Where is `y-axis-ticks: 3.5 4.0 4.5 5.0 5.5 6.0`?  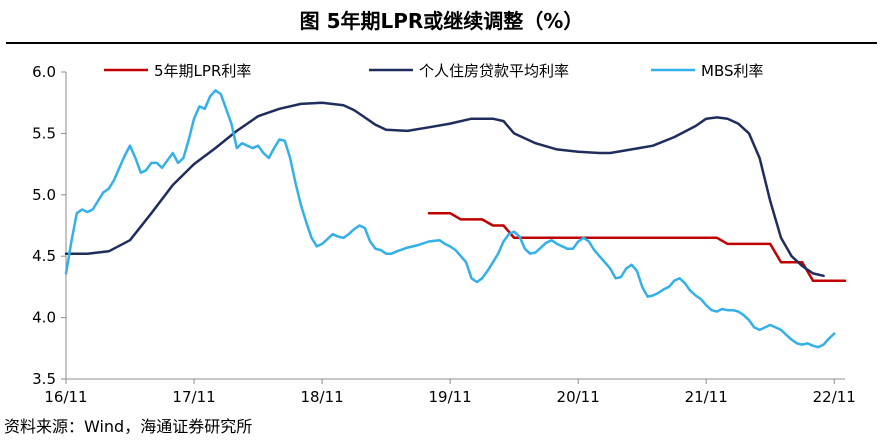
y-axis-ticks: 3.5 4.0 4.5 5.0 5.5 6.0 is located at coordinates (49, 225).